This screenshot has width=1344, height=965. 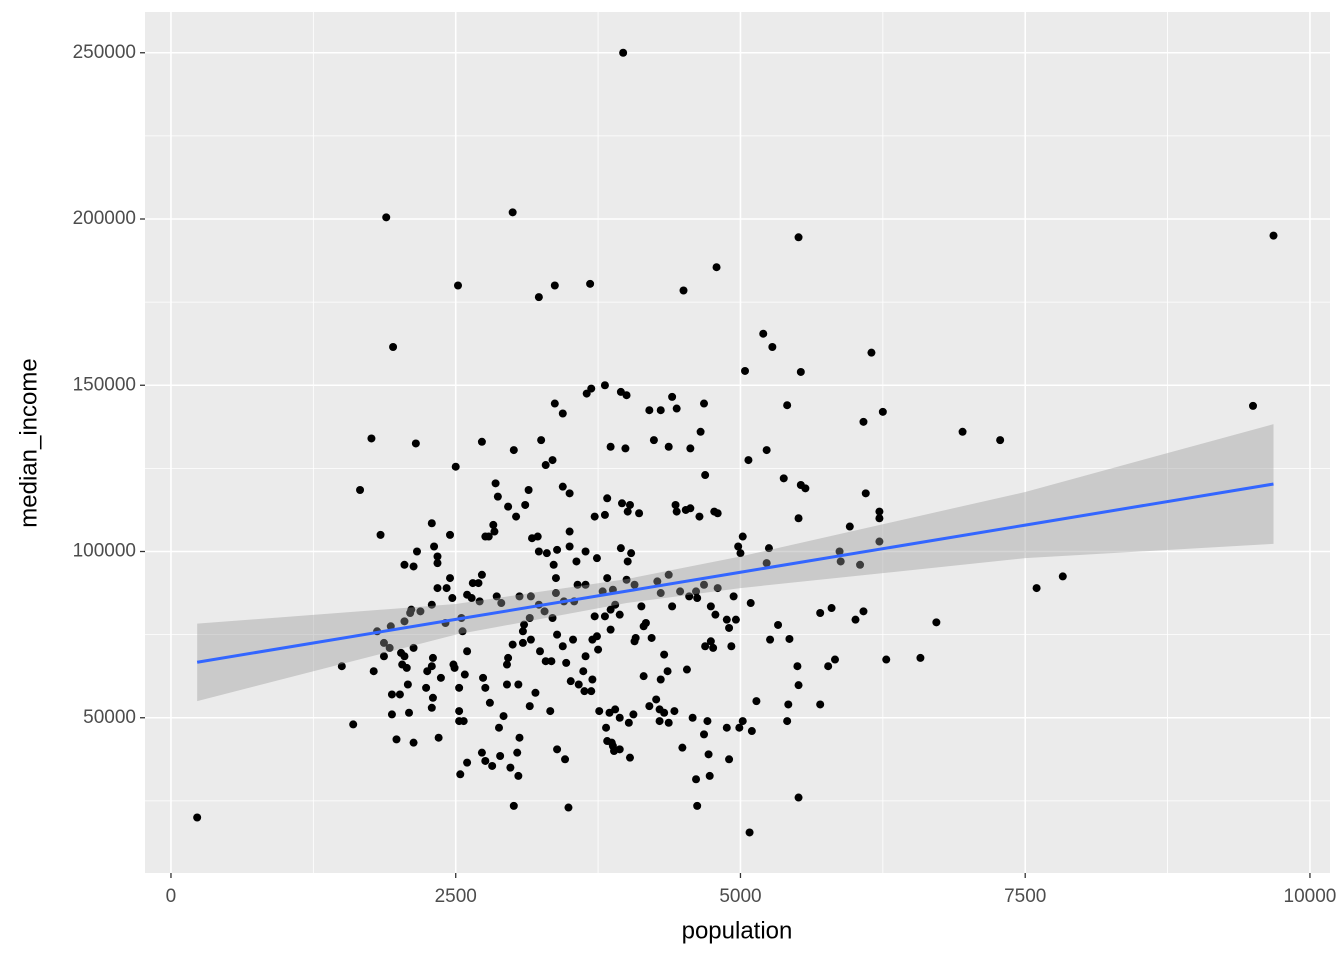 I want to click on x-tick-label: 10000, so click(x=1310, y=896).